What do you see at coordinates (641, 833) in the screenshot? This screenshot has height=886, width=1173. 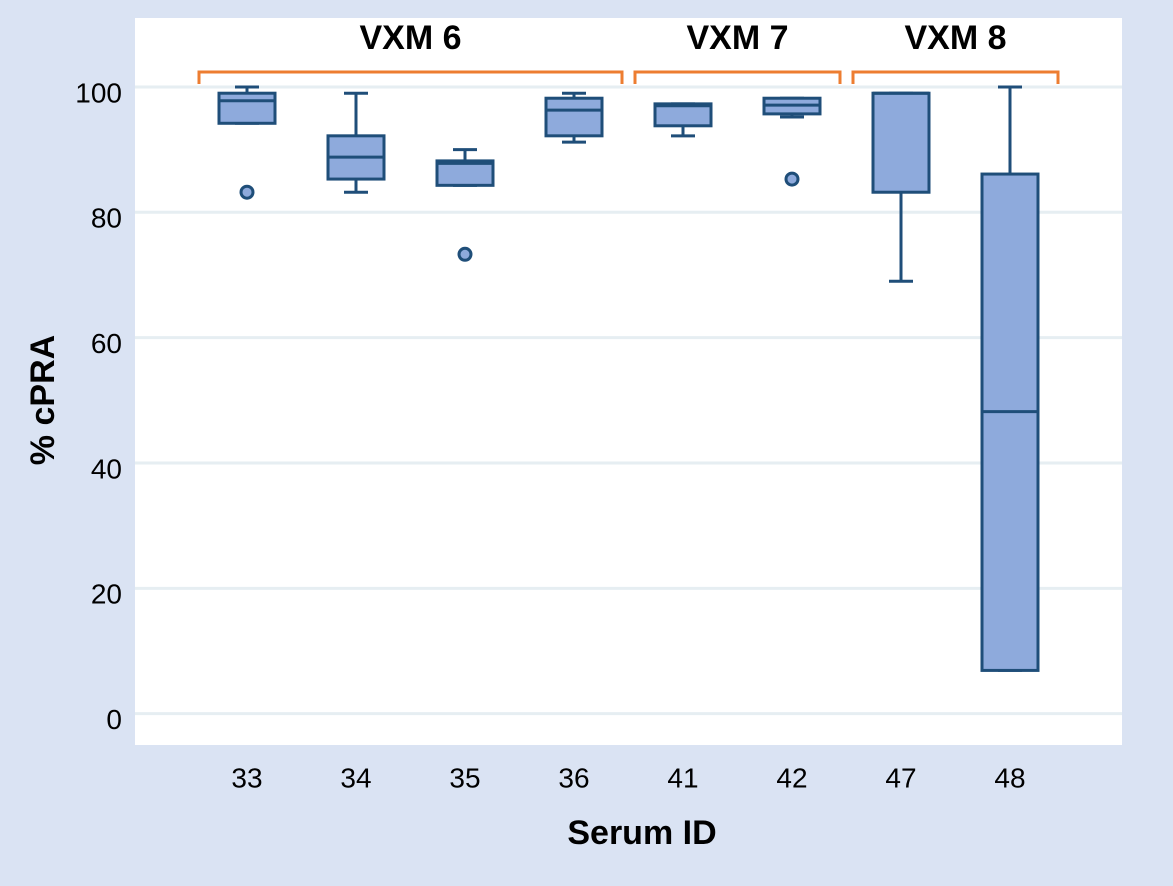 I see `x-axis-title: Serum ID` at bounding box center [641, 833].